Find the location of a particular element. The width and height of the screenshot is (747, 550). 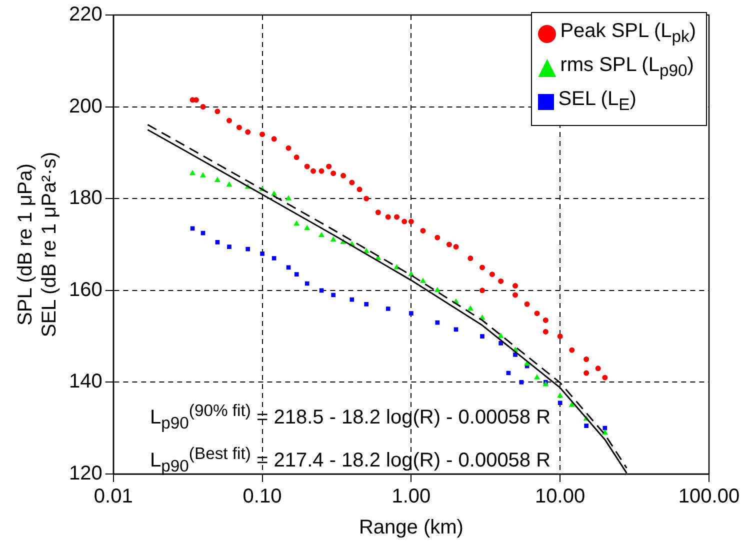

x-tick-label: 1.00 is located at coordinates (411, 497).